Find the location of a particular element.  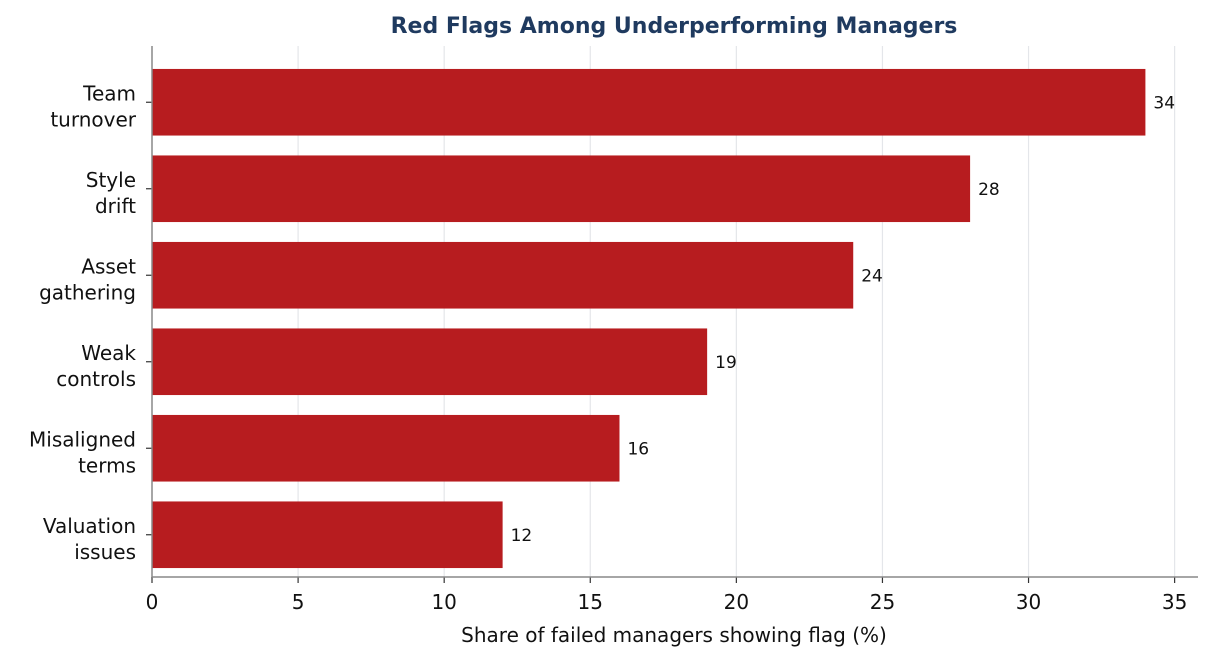

chart-title: Red Flags Among Underperforming Managers is located at coordinates (674, 26).